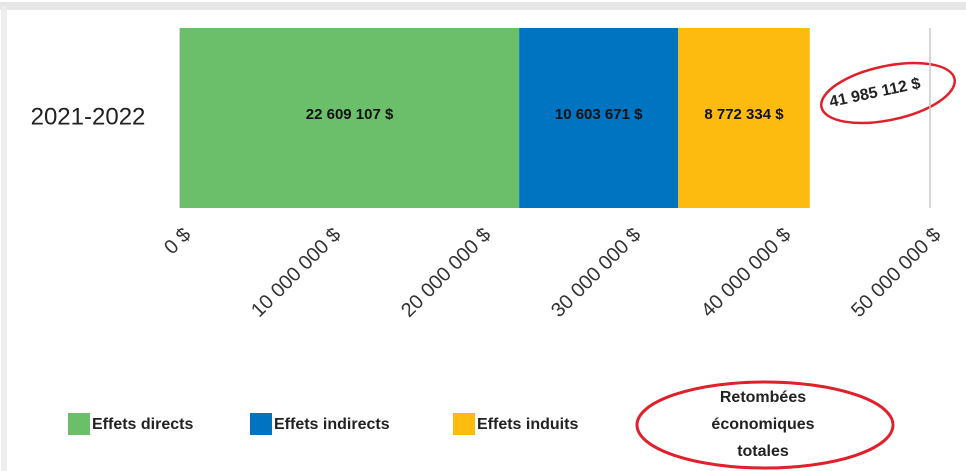 The image size is (966, 471). I want to click on y-tick-label: 2021-2022, so click(88, 116).